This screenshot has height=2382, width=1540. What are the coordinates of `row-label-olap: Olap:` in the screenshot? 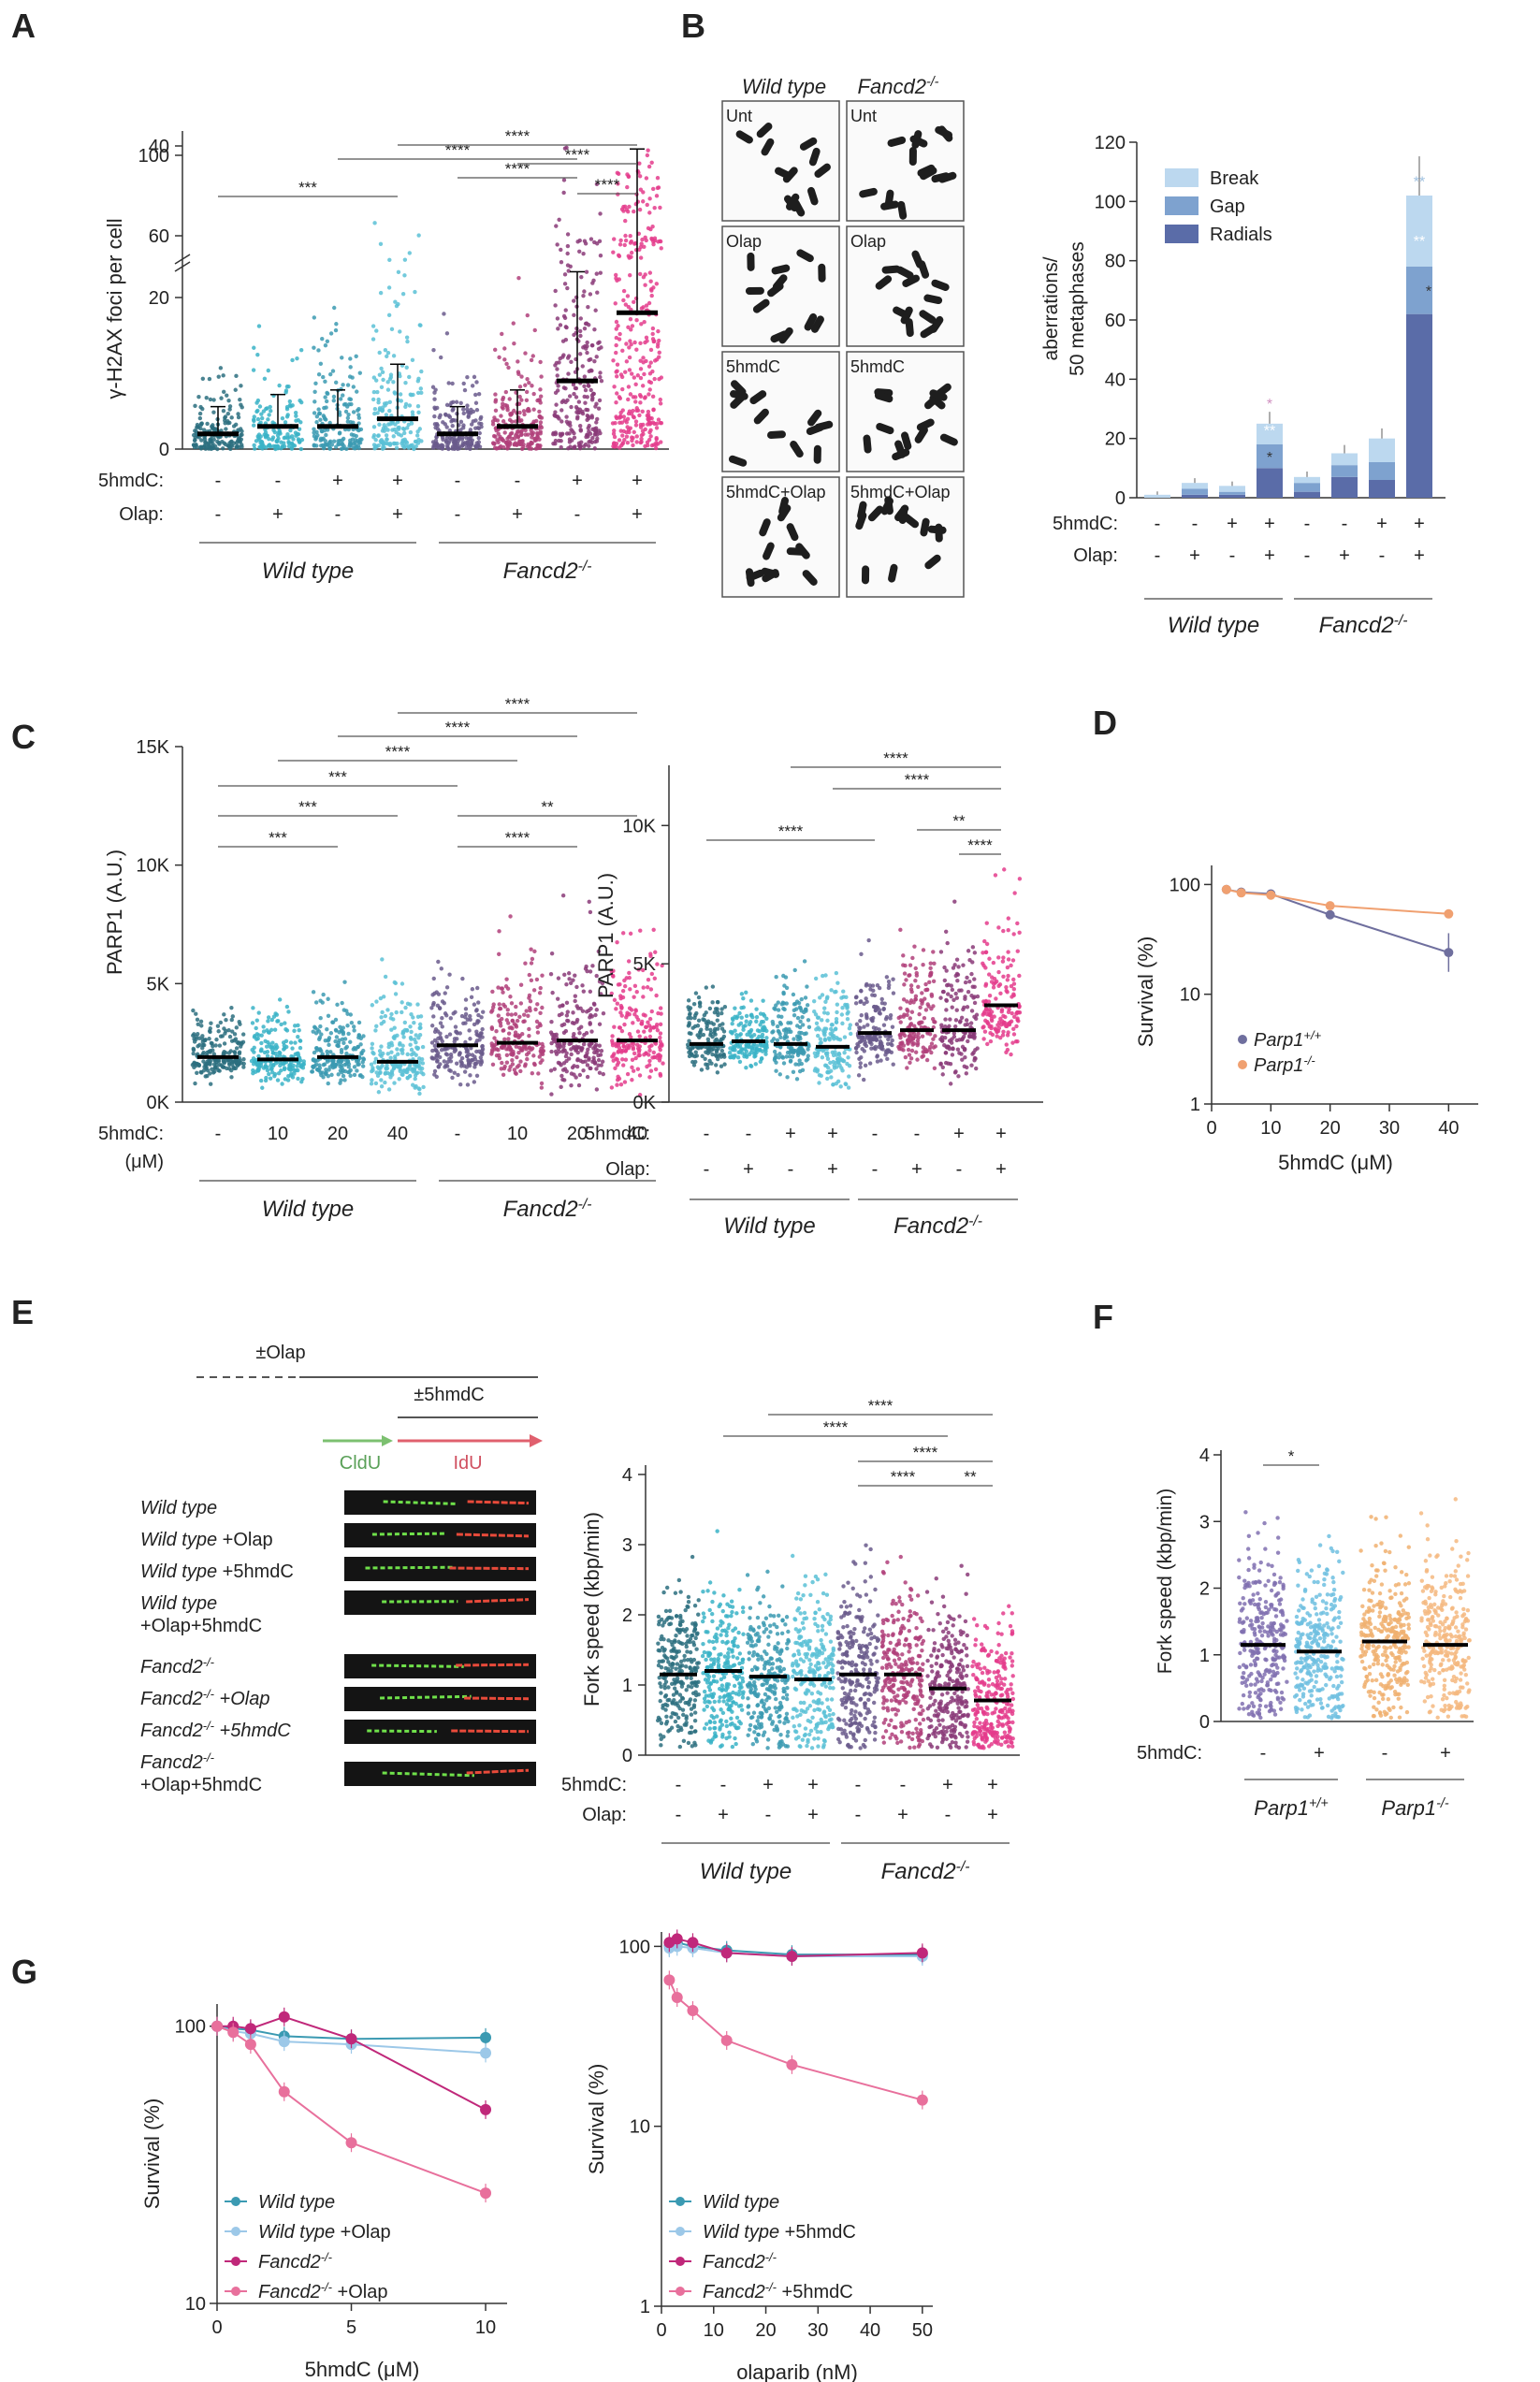 It's located at (1096, 555).